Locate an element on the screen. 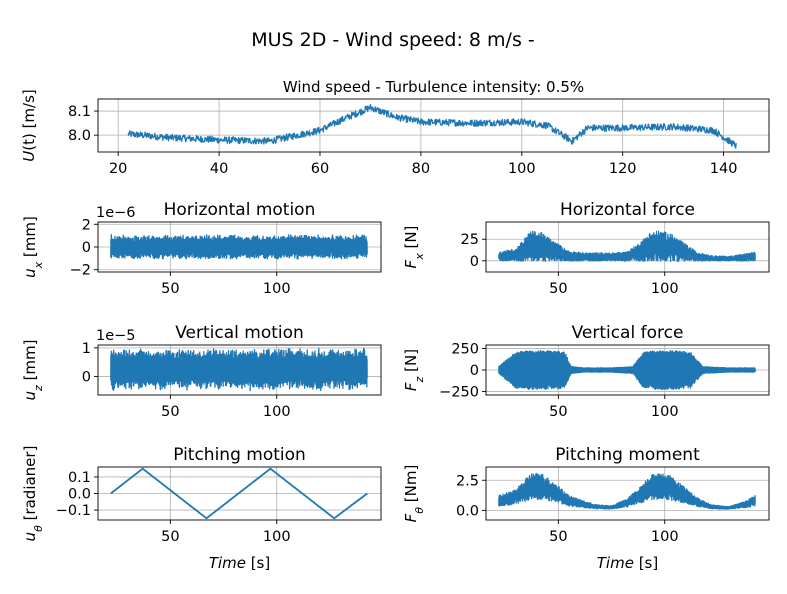  y-axis-label: Fz [N] is located at coordinates (414, 370).